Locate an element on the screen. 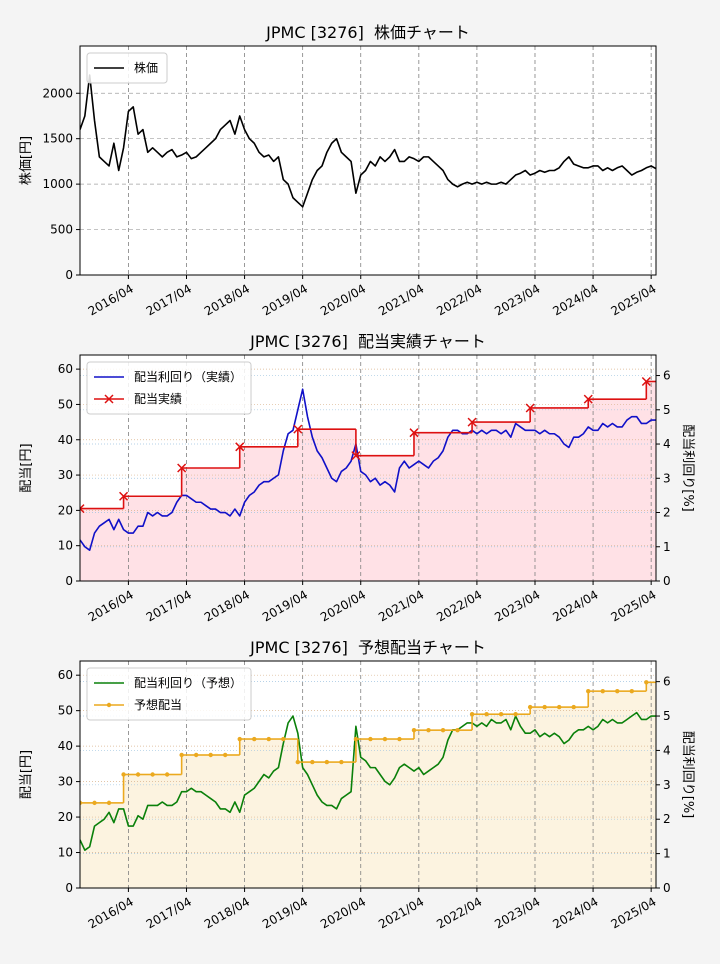  chart-title: JPMC [3276] 予想配当チャート is located at coordinates (367, 647).